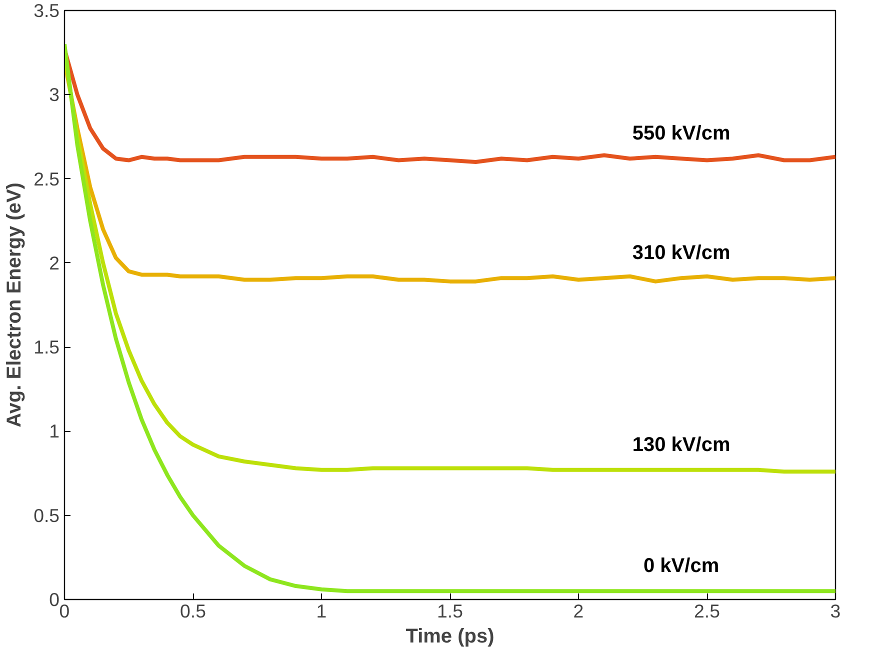 The image size is (875, 657). Describe the element at coordinates (321, 611) in the screenshot. I see `x-tick-label: 1` at that location.